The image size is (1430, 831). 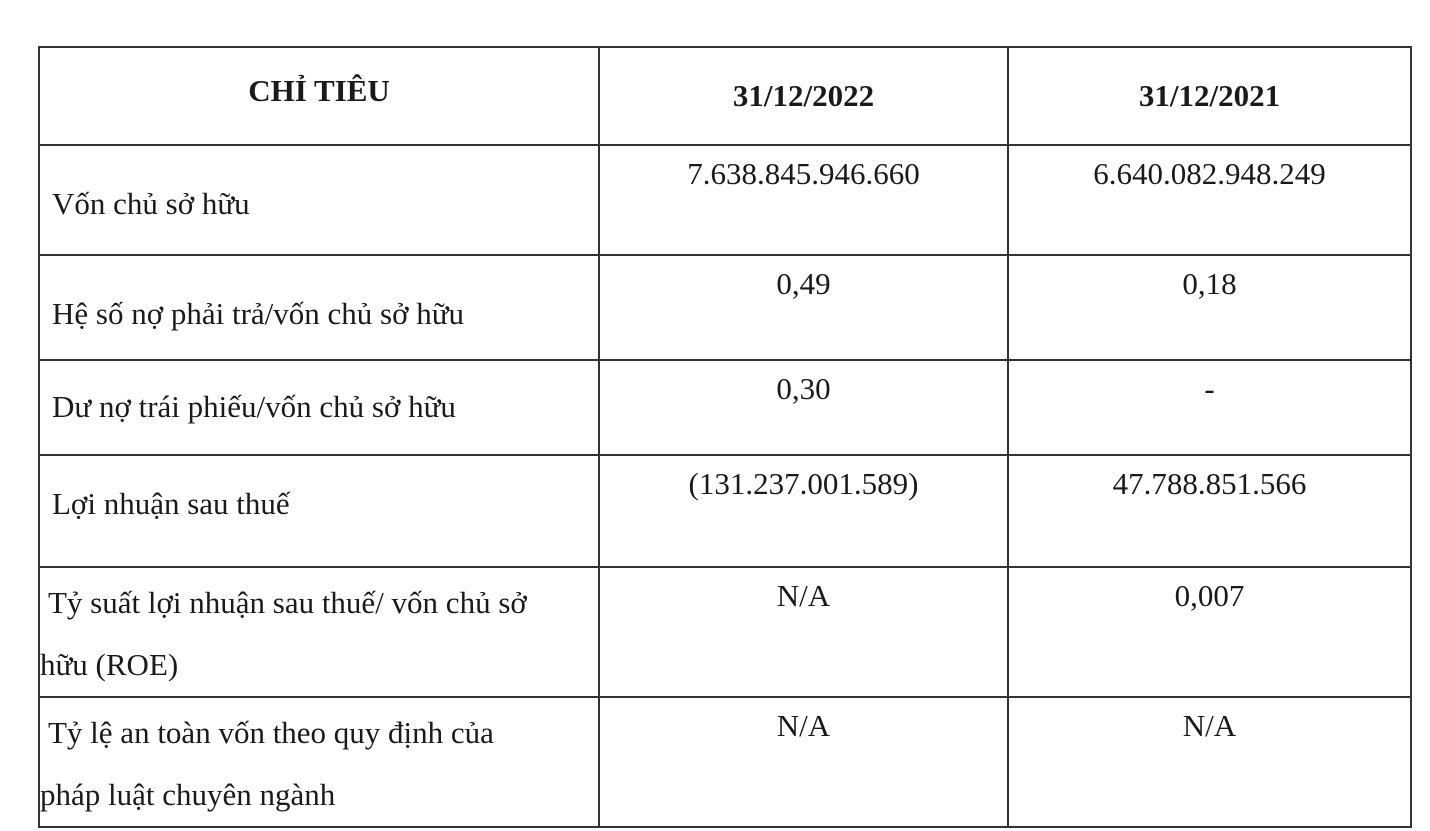 I want to click on value-2022: (131.237.001.589), so click(x=803, y=511).